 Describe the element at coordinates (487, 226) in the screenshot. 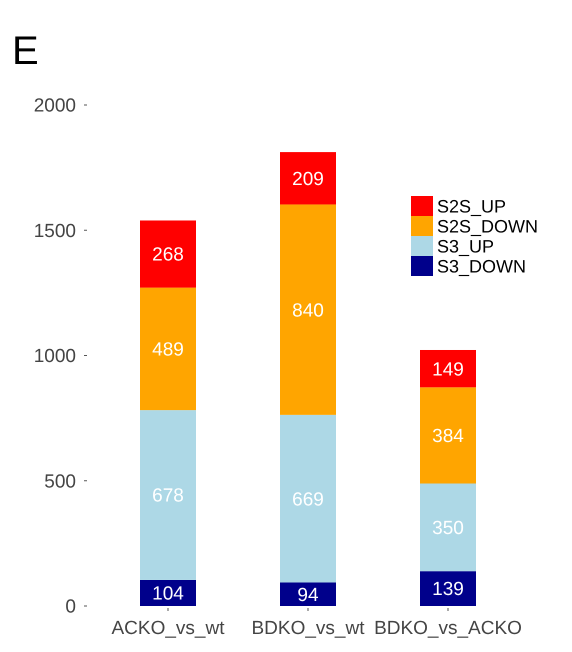

I see `legend-label: S2S_DOWN` at that location.